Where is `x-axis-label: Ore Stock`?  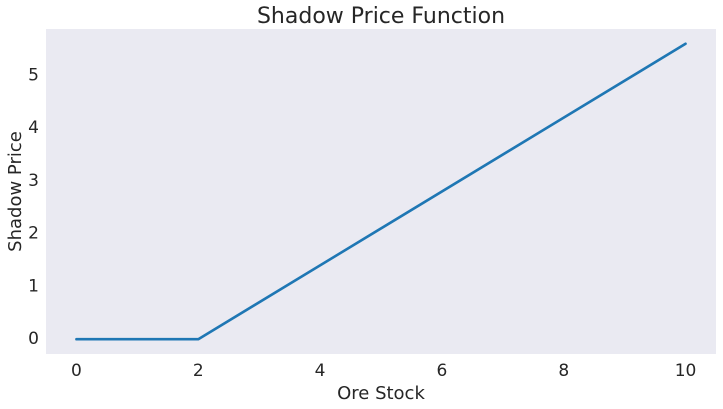
x-axis-label: Ore Stock is located at coordinates (381, 393).